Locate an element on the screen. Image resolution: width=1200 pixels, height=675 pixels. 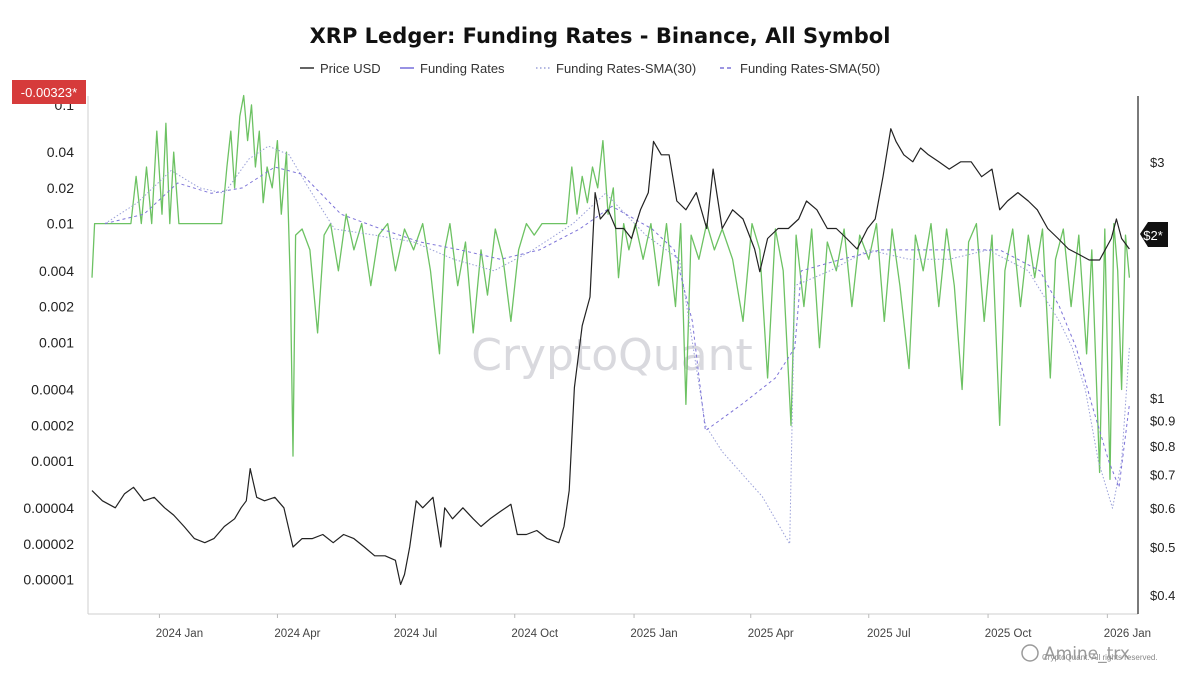
left-tick-label: 0.004 is located at coordinates (56, 271).